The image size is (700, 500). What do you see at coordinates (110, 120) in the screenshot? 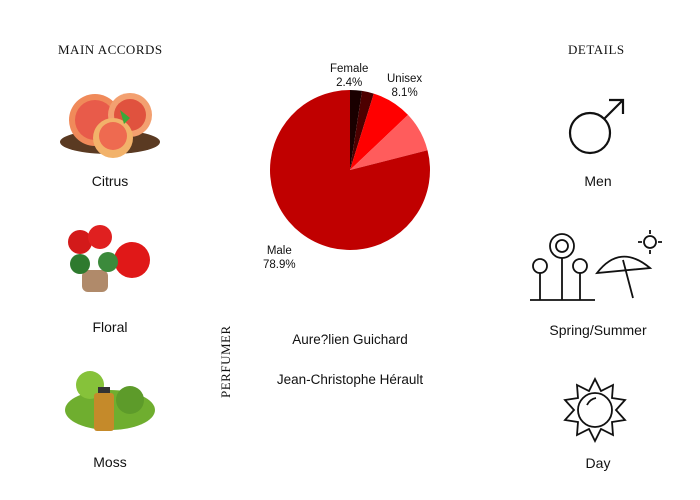
I see `citrus-image` at bounding box center [110, 120].